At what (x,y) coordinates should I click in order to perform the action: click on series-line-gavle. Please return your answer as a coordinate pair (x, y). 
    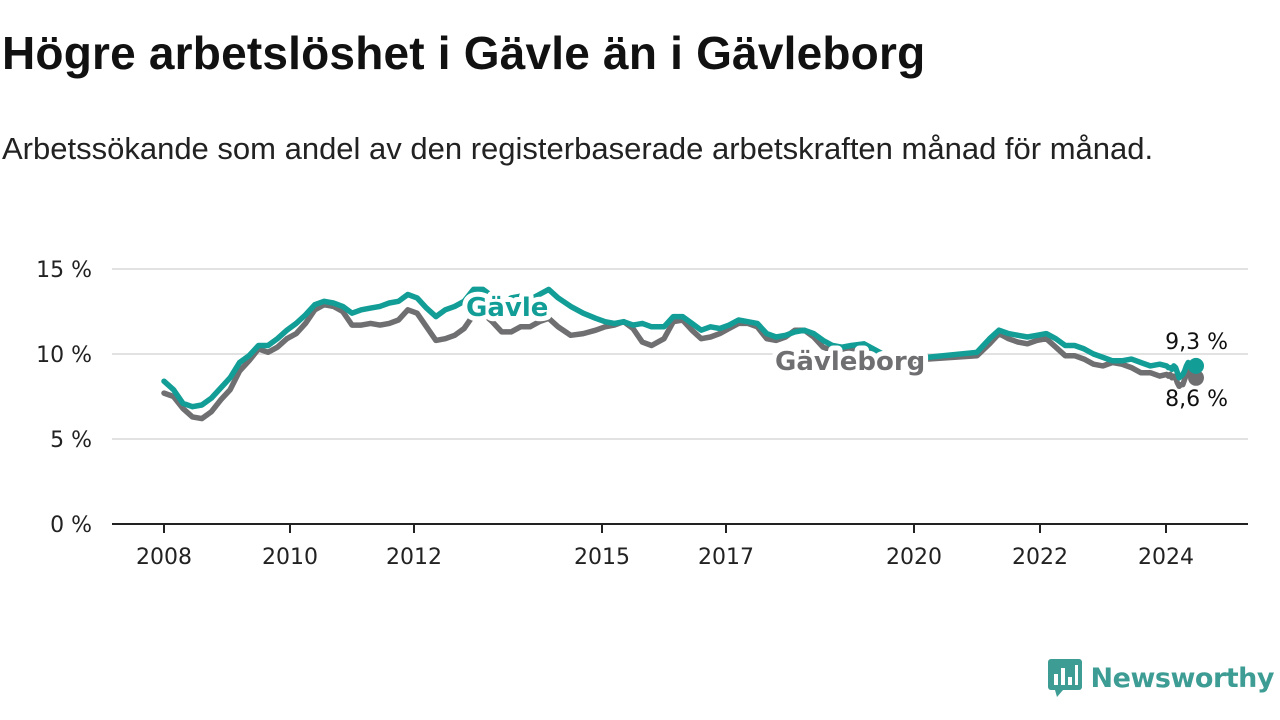
    Looking at the image, I should click on (680, 348).